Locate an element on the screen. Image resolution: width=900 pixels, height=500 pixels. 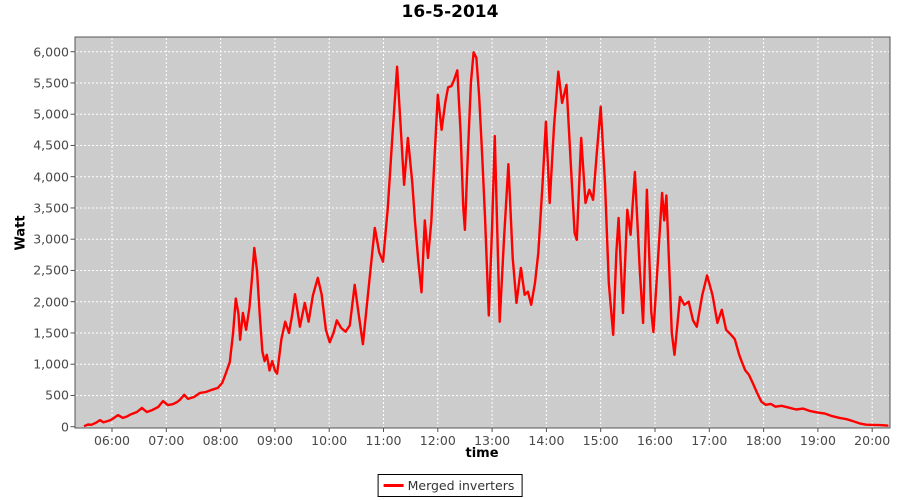
y-tick-label: 1,500 is located at coordinates (51, 333).